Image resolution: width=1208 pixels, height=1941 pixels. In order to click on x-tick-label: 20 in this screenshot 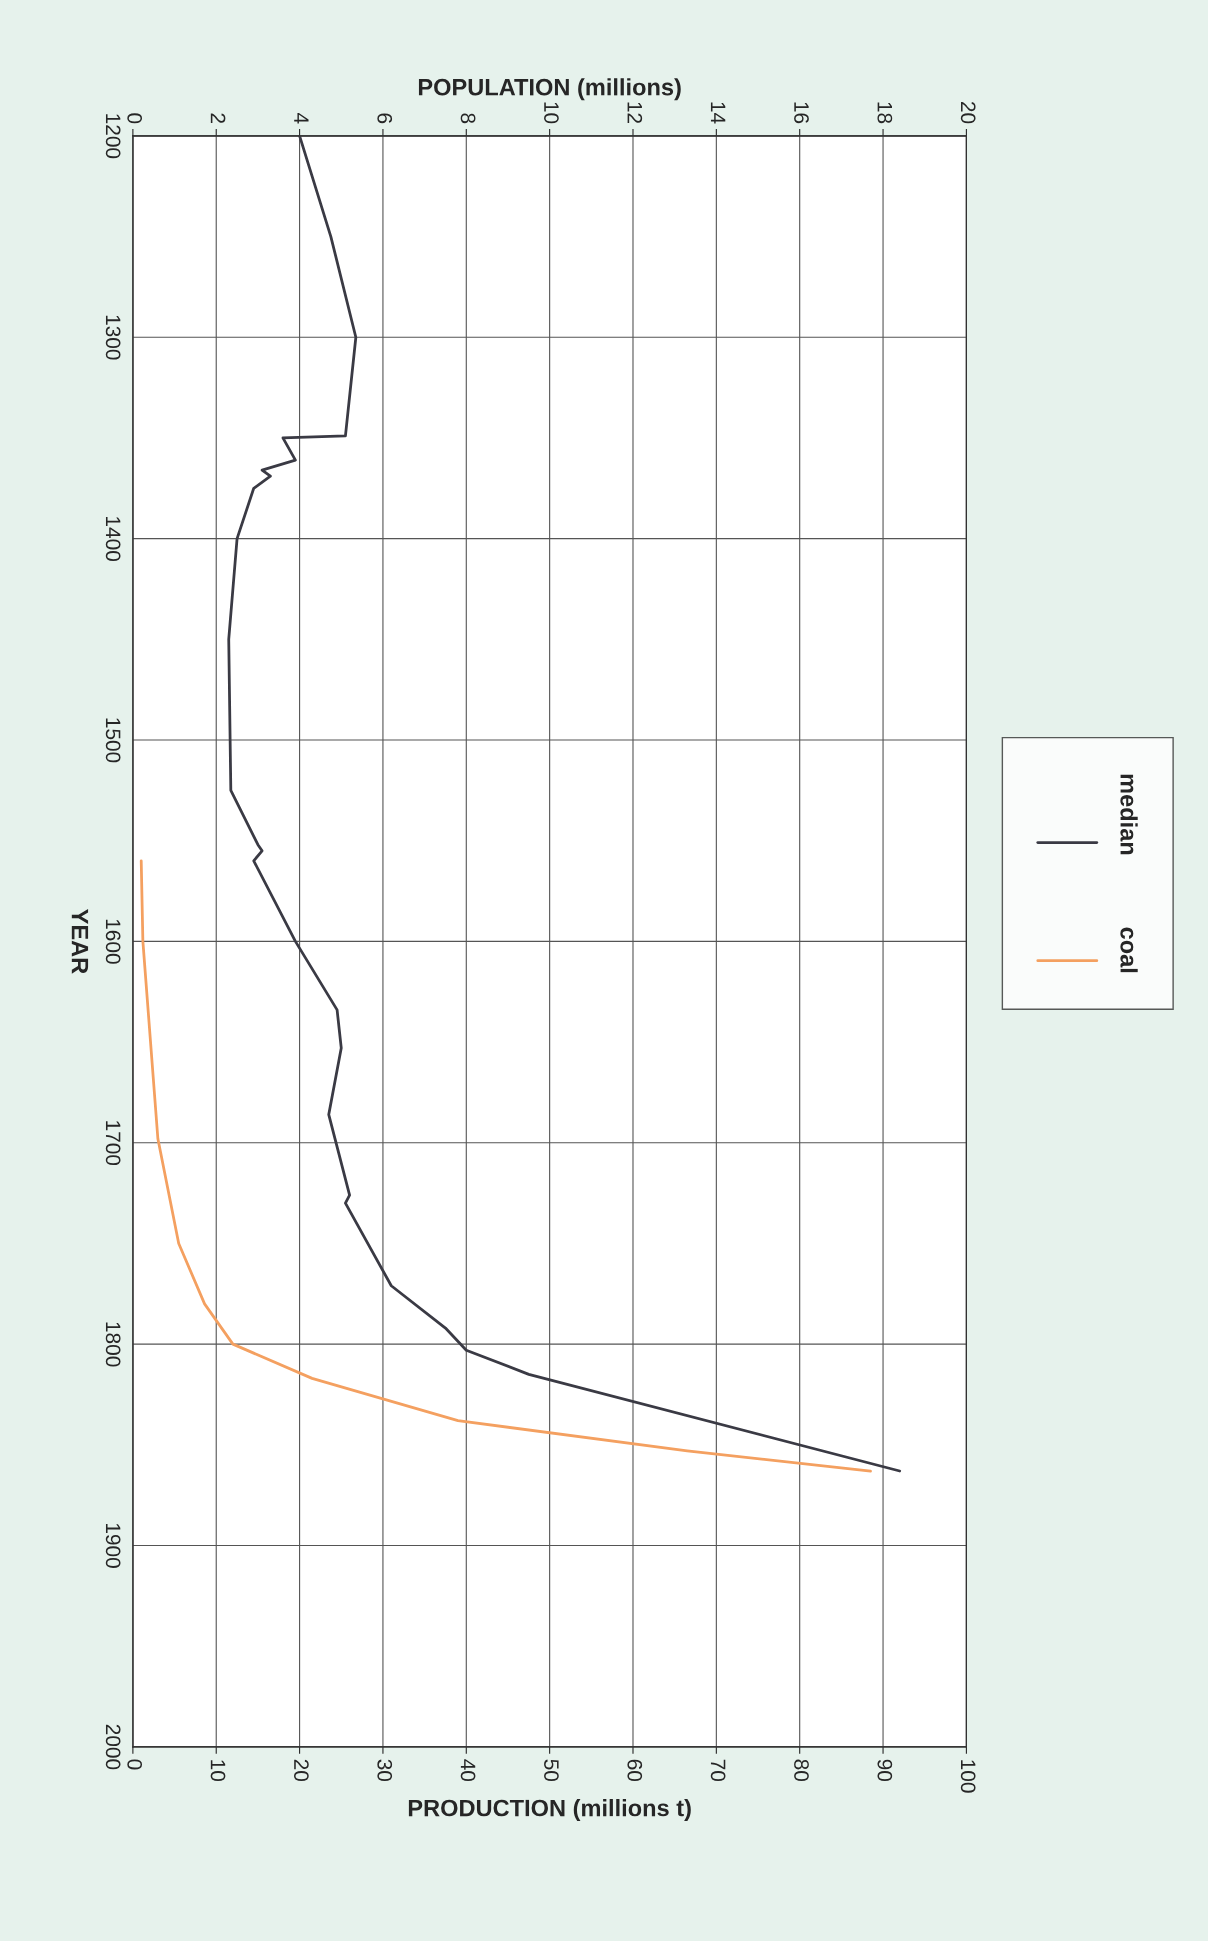, I will do `click(301, 1770)`.